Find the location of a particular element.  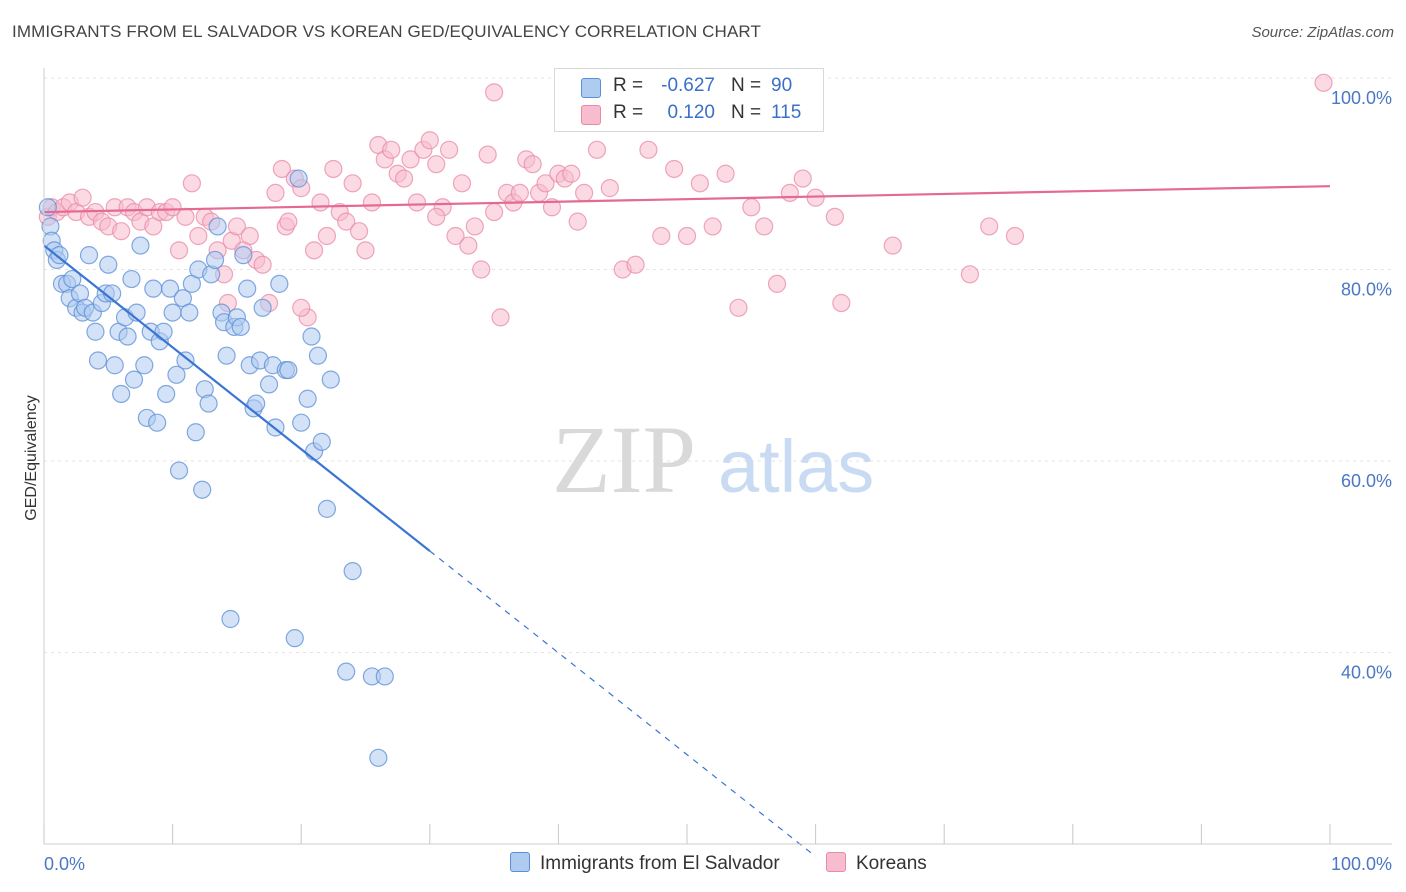

watermark-zip: ZIP is located at coordinates (624, 459).